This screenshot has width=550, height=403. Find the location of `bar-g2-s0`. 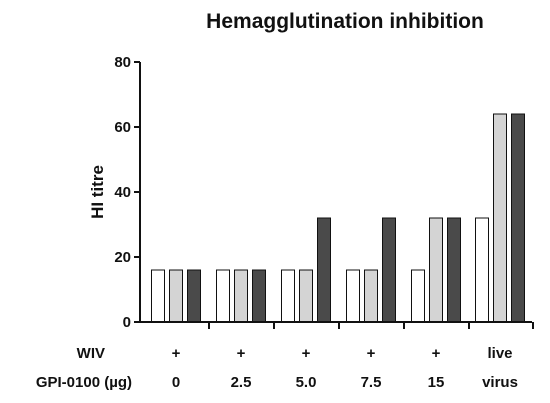

bar-g2-s0 is located at coordinates (288, 296).